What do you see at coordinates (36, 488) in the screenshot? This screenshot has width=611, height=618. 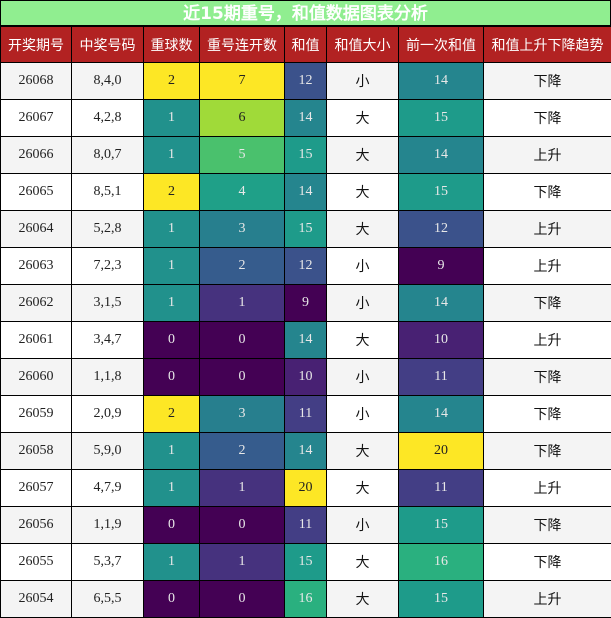 I see `issue-cell: 26057` at bounding box center [36, 488].